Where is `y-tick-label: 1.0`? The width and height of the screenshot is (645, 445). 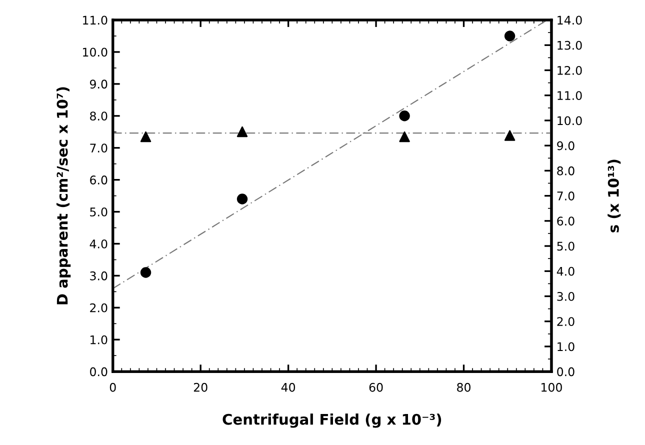 y-tick-label: 1.0 is located at coordinates (99, 339).